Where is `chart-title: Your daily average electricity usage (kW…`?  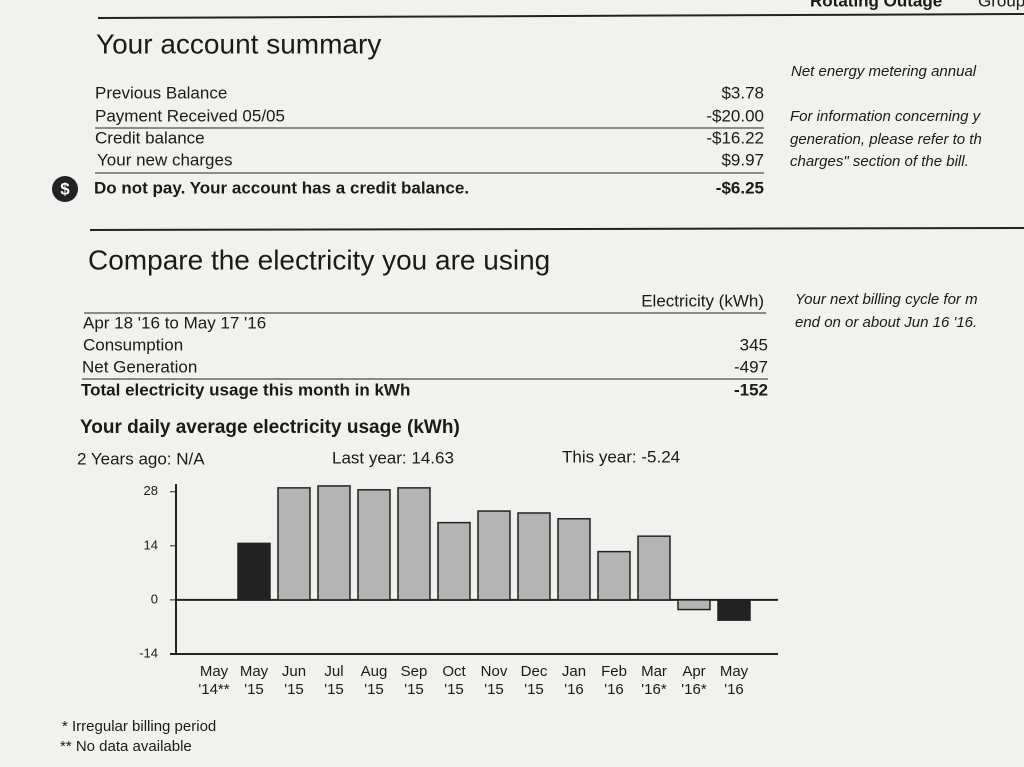 chart-title: Your daily average electricity usage (kW… is located at coordinates (270, 427).